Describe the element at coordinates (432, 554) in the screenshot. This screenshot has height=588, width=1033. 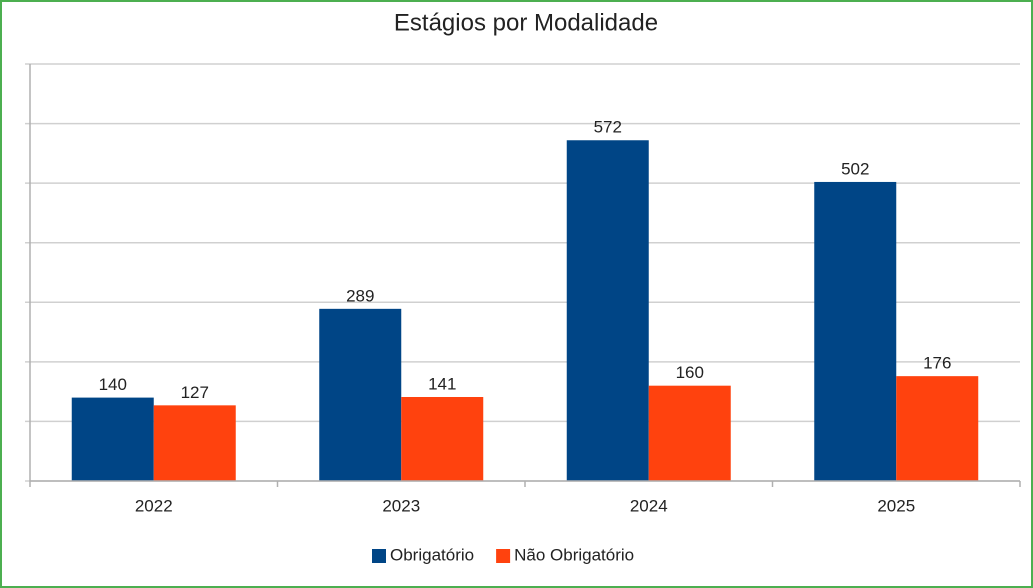
I see `legend-label: Obrigatório` at that location.